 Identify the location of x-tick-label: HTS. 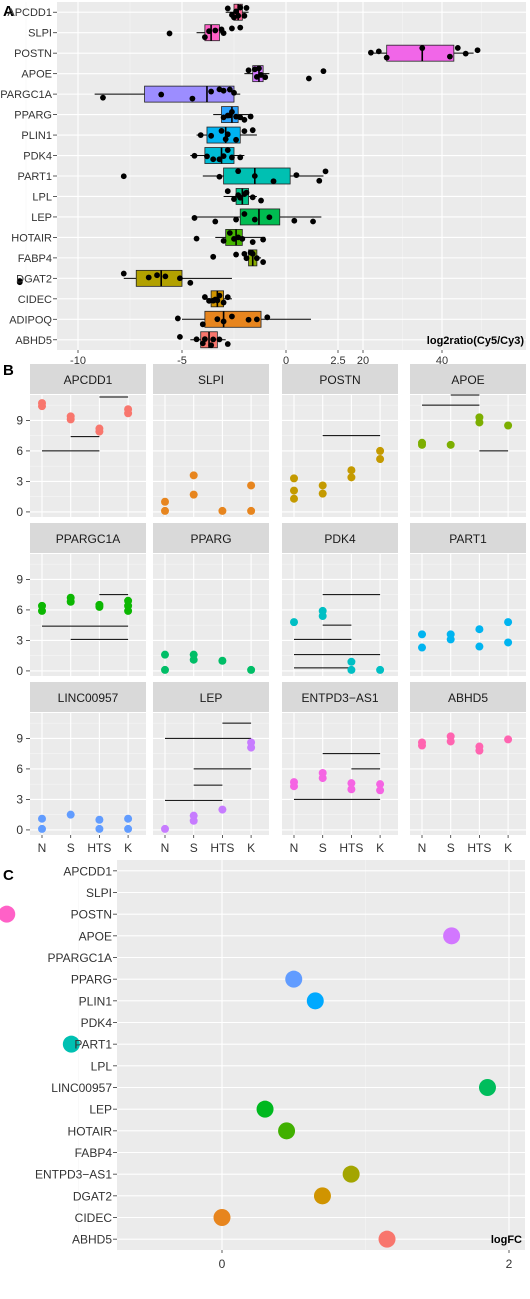
(479, 848).